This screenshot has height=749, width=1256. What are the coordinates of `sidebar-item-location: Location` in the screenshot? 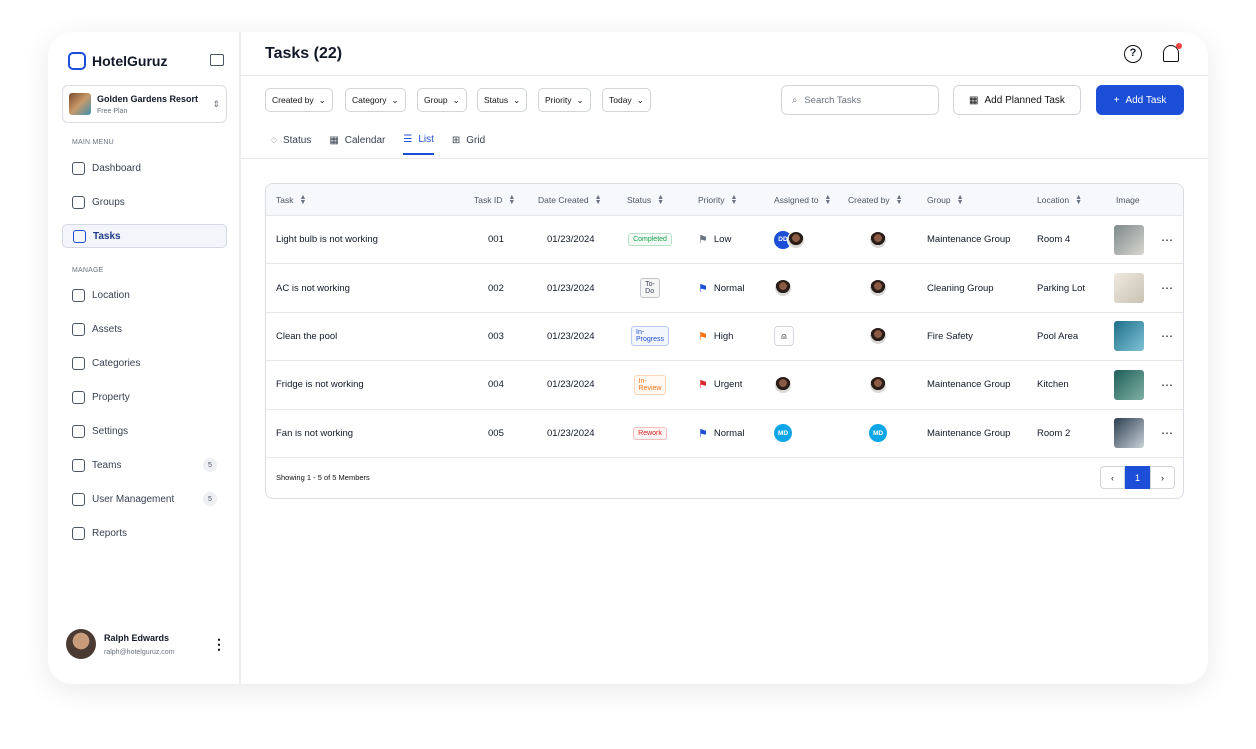 It's located at (144, 295).